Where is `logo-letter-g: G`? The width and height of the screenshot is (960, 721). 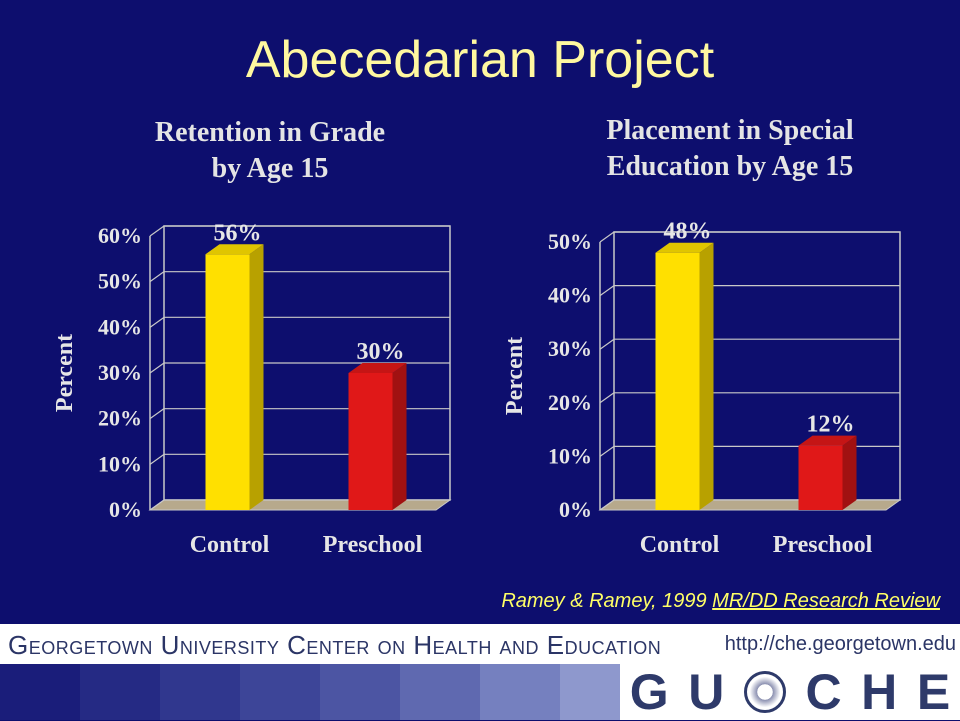
logo-letter-g: G is located at coordinates (649, 692).